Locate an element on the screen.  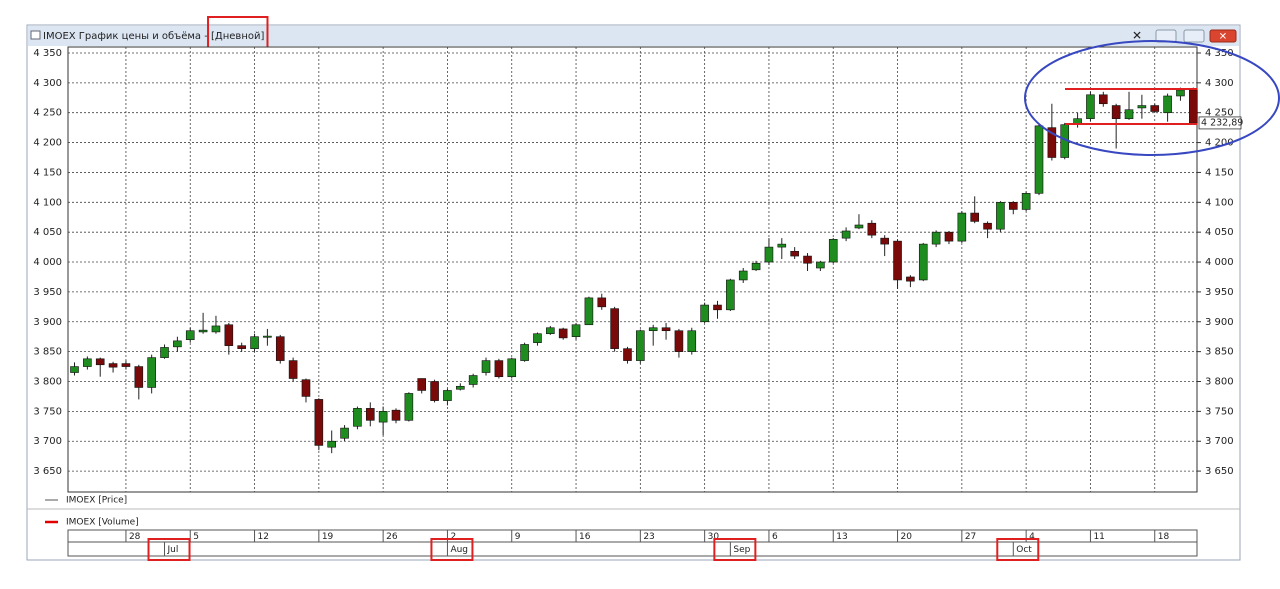
y-tick-label-right: 4 350 is located at coordinates (1219, 53).